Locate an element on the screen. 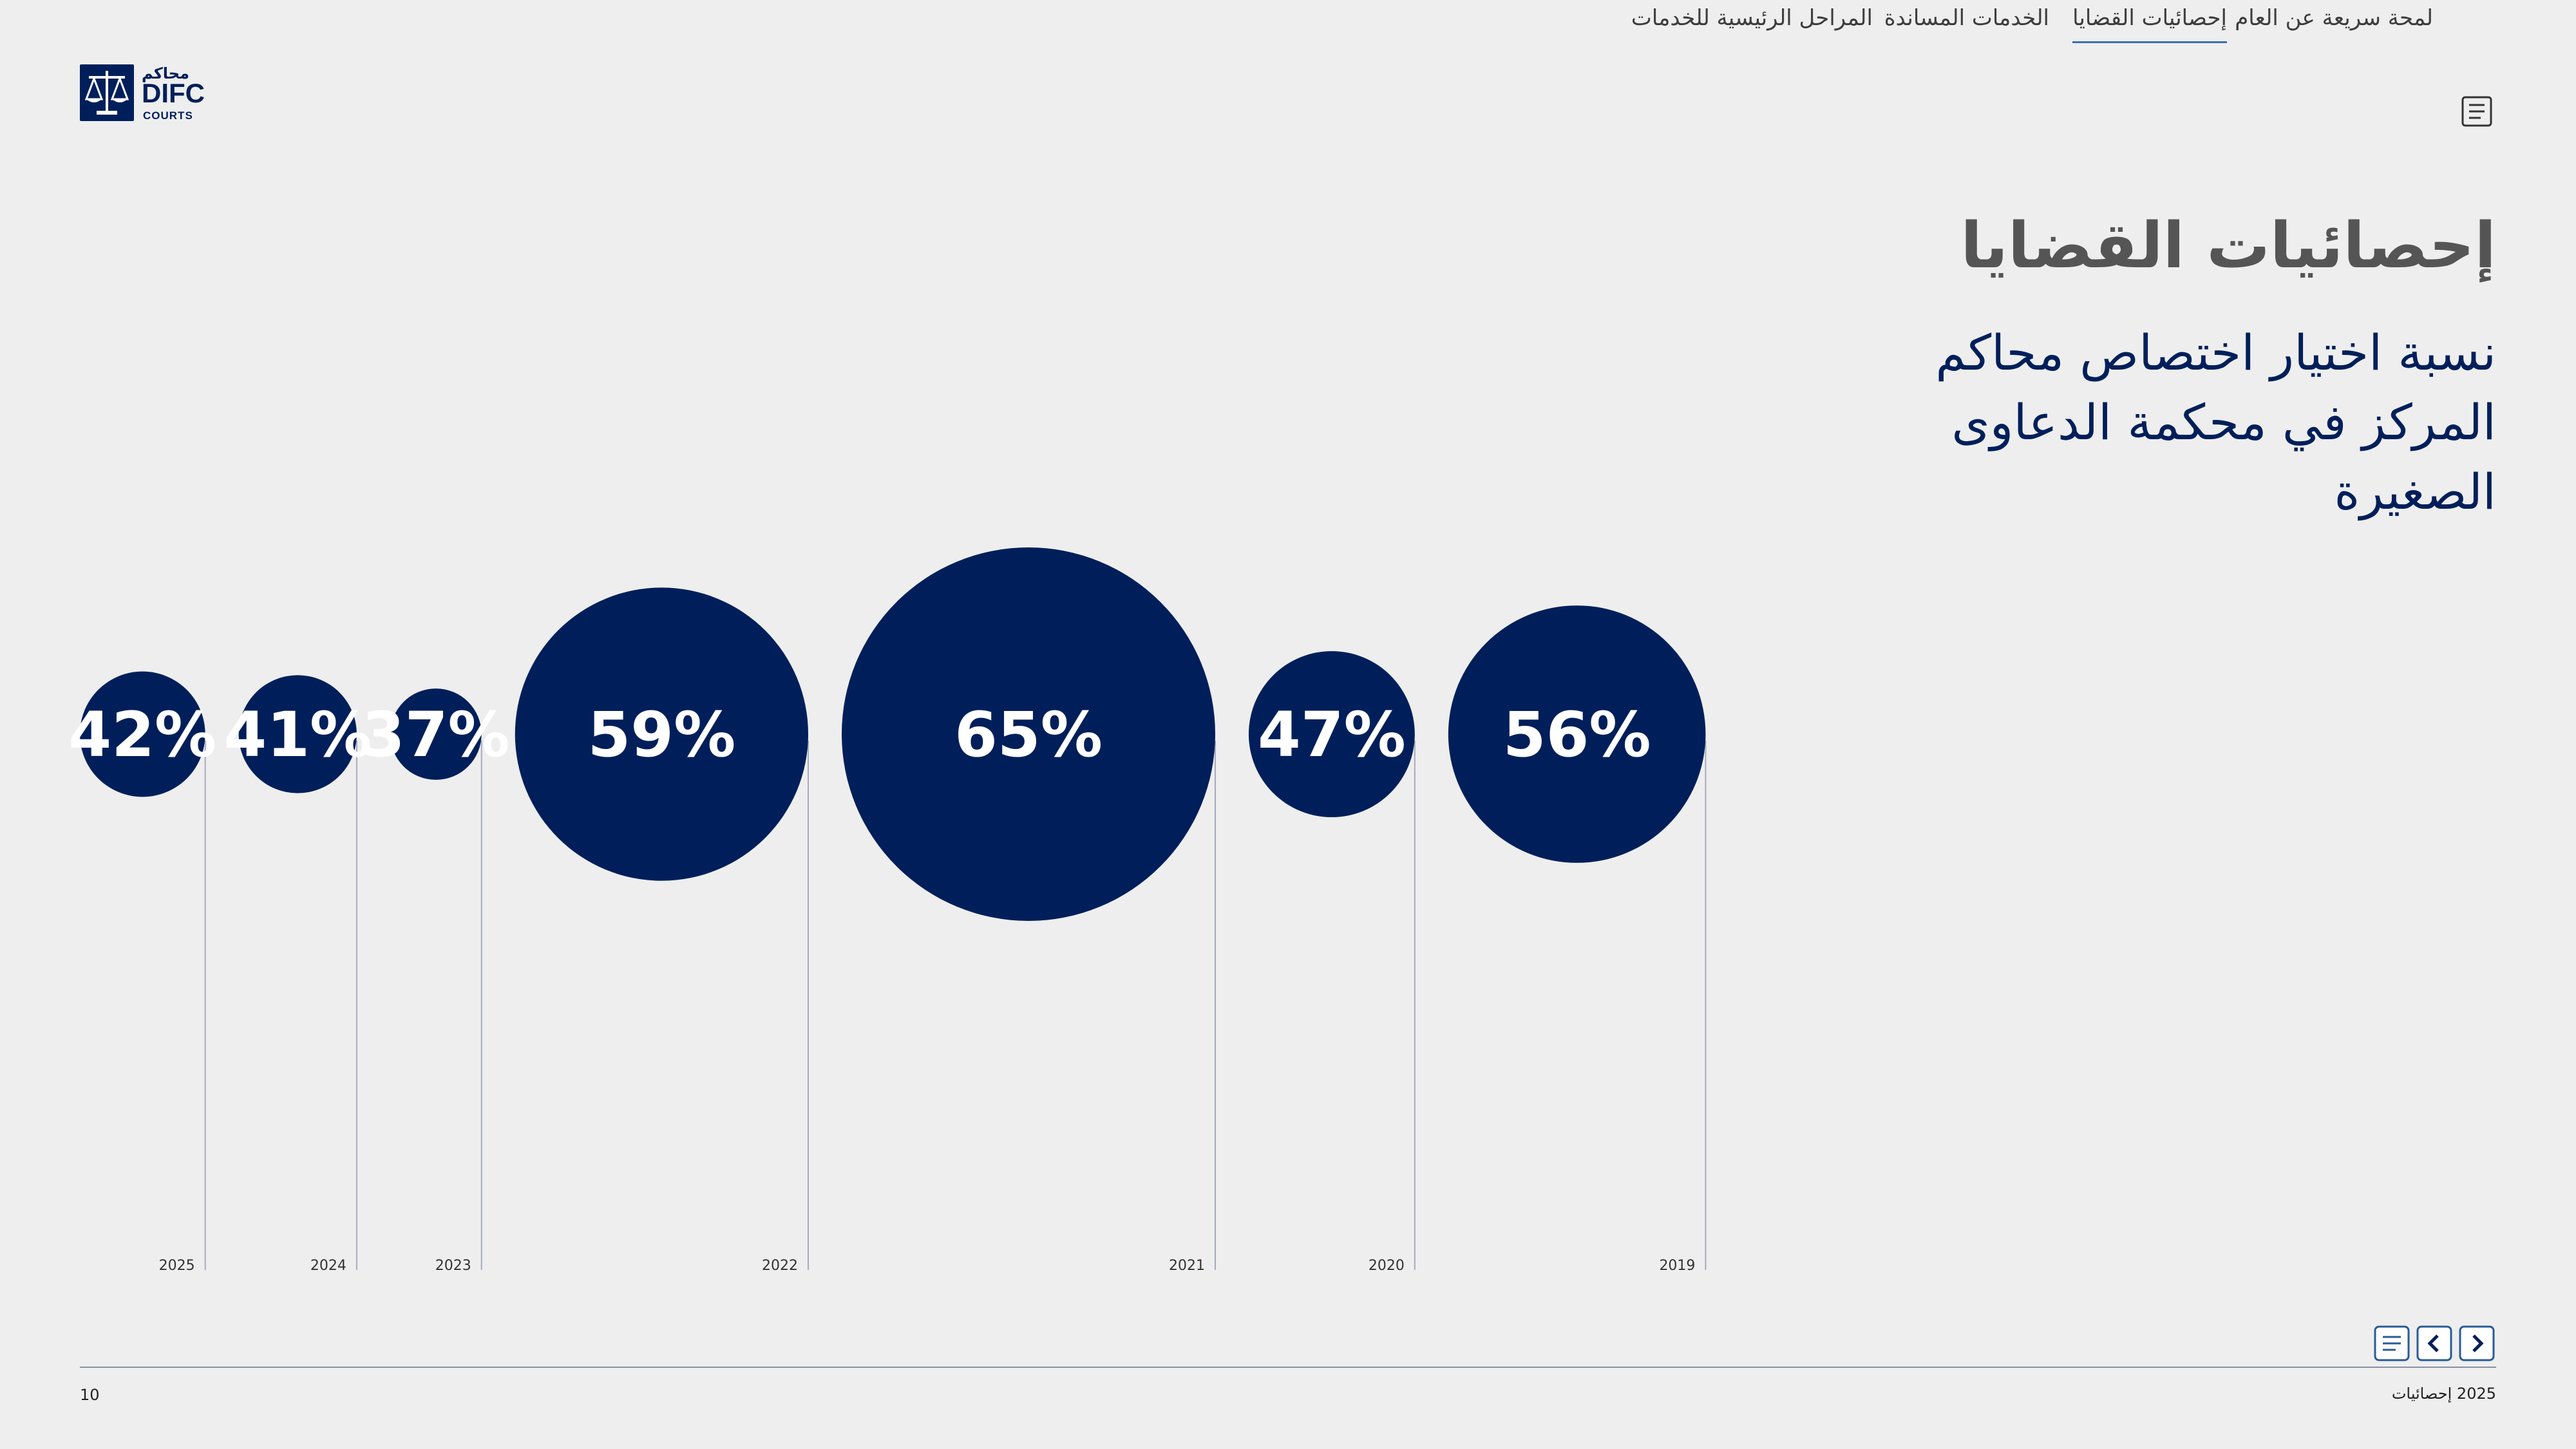  year-tick-label: 2020 is located at coordinates (1386, 1266).